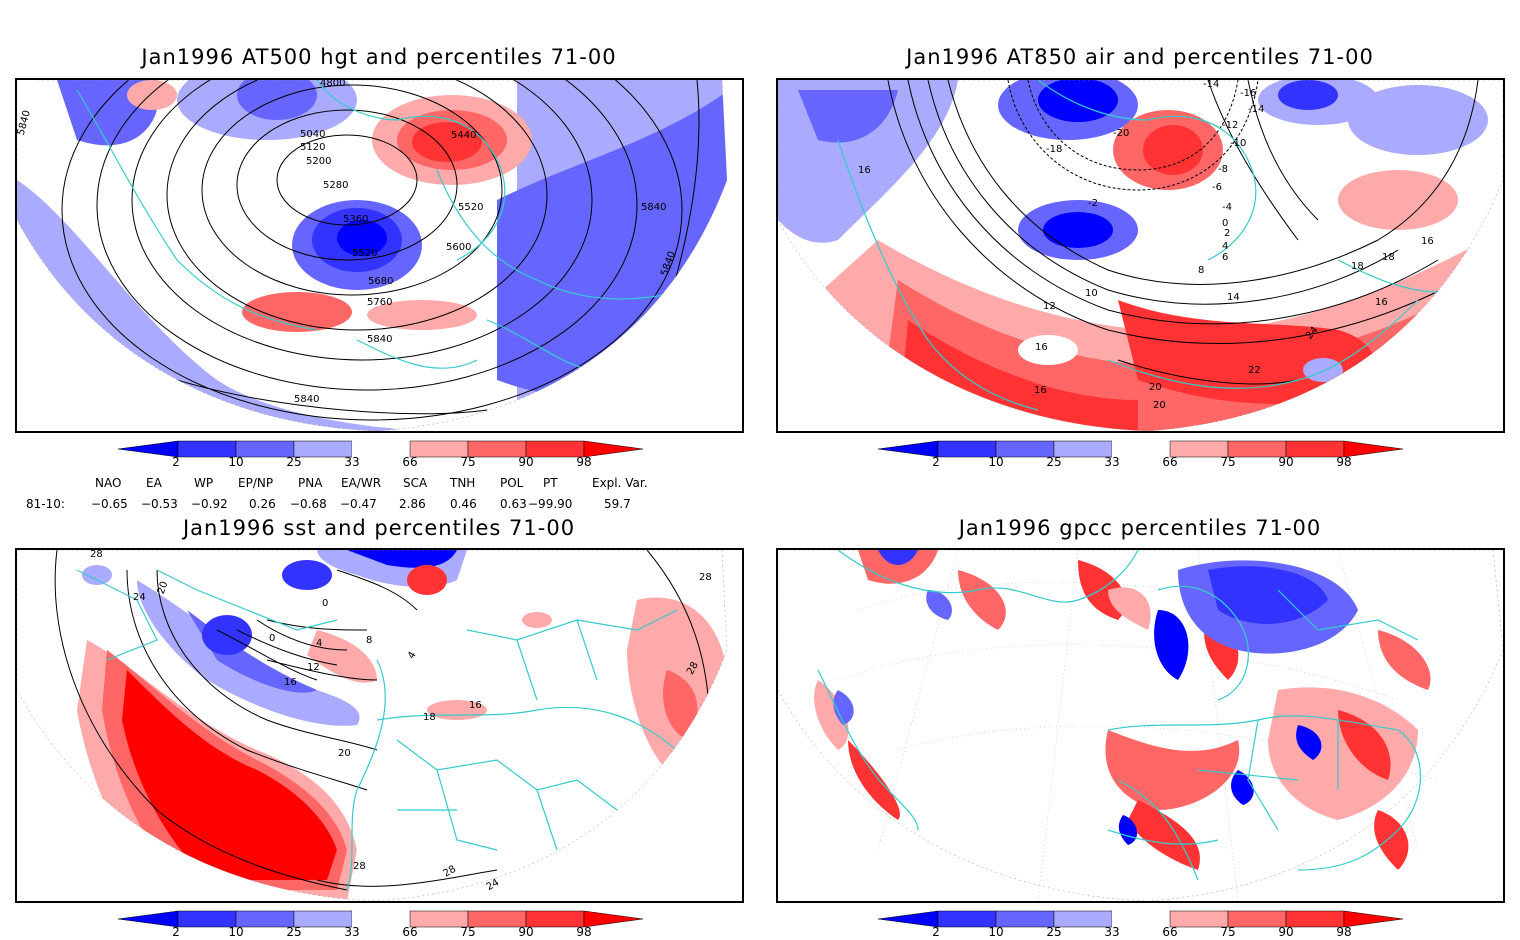 This screenshot has height=940, width=1520. I want to click on contour-label: 5680, so click(380, 281).